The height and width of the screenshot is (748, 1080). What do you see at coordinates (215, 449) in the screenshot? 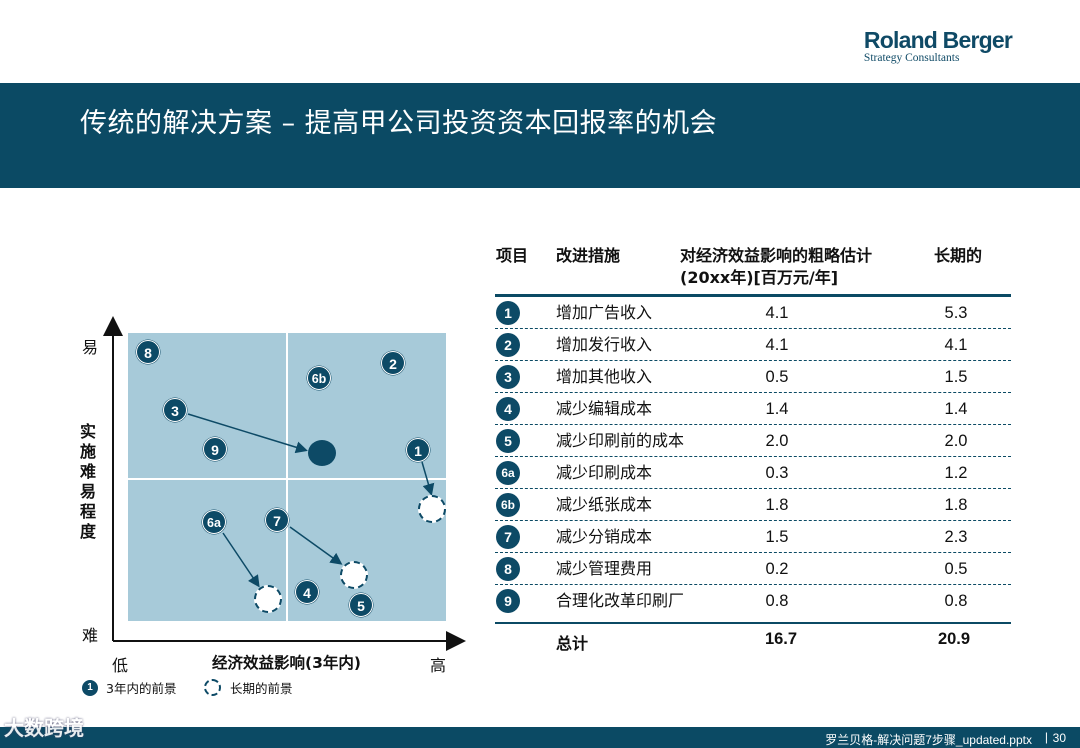
I see `matrix-badge-9: 9` at bounding box center [215, 449].